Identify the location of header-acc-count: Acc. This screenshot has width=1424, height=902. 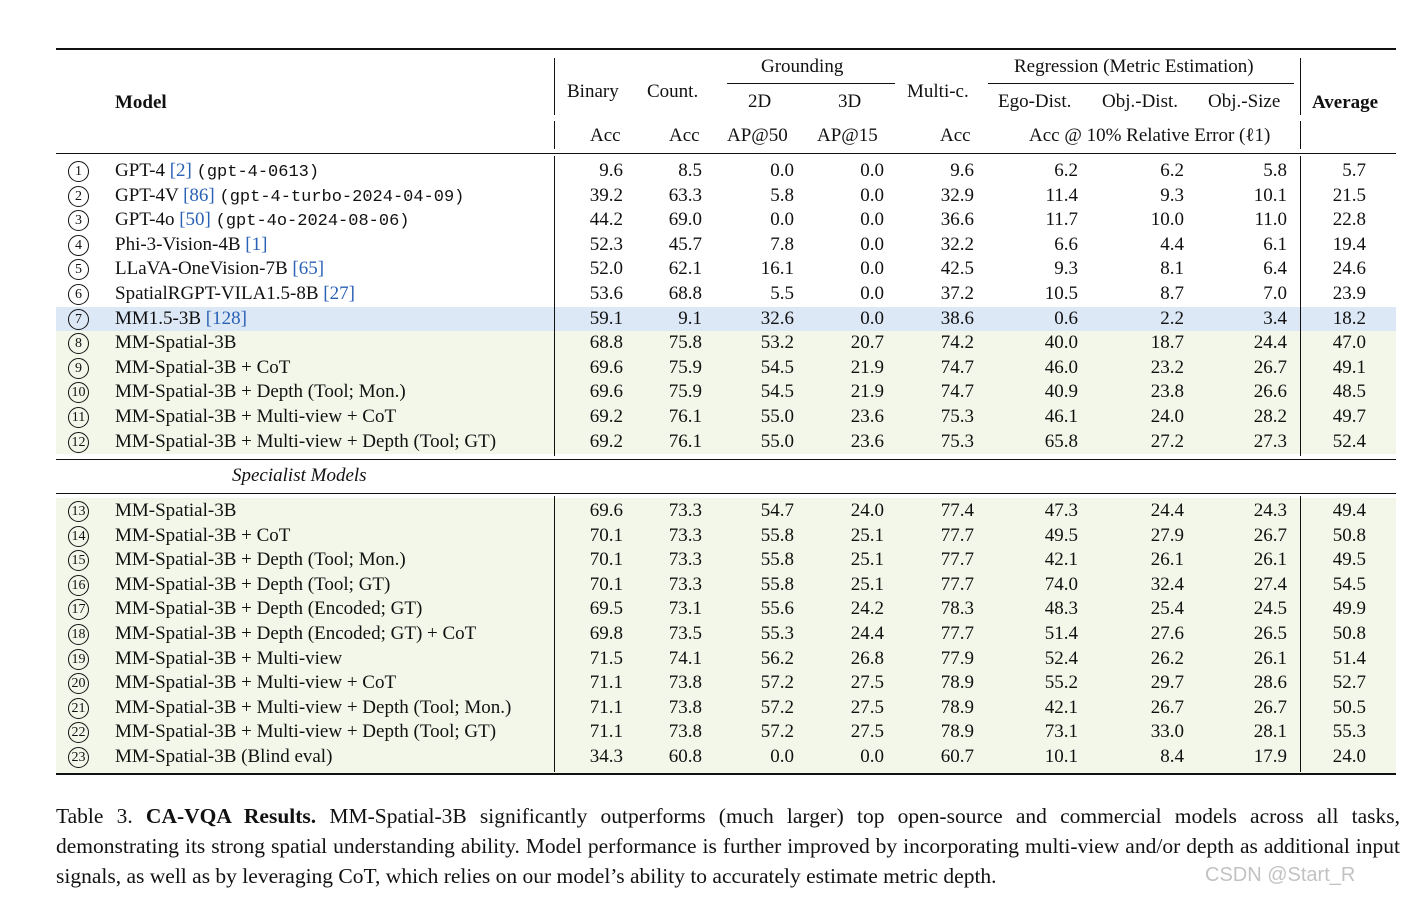
(684, 135).